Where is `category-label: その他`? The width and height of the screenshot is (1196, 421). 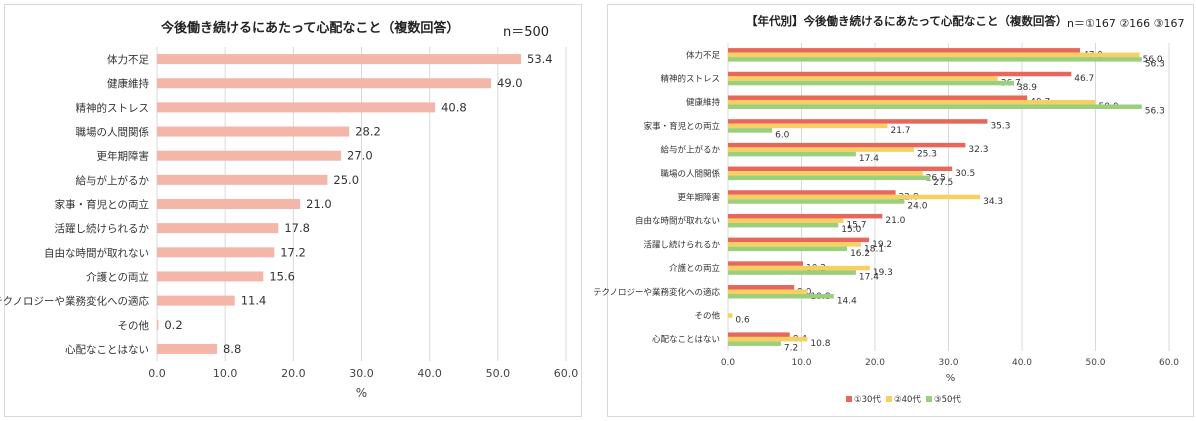 category-label: その他 is located at coordinates (134, 325).